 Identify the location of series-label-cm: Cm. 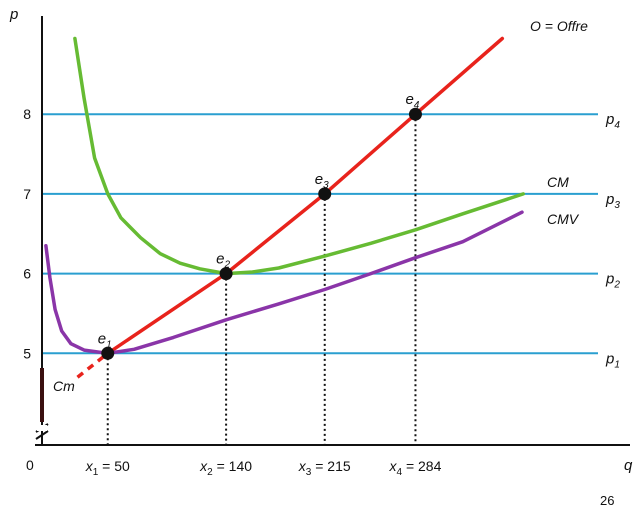
(64, 386).